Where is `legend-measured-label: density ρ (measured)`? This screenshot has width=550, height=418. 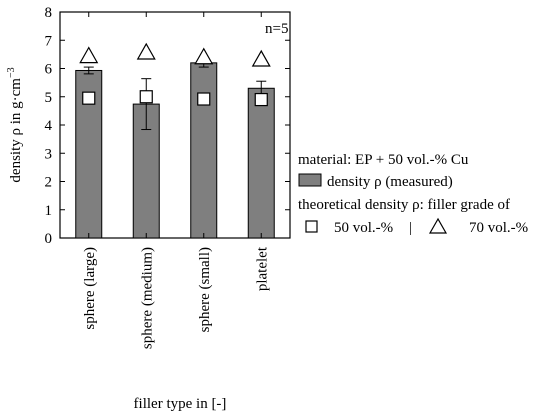
legend-measured-label: density ρ (measured) is located at coordinates (390, 182).